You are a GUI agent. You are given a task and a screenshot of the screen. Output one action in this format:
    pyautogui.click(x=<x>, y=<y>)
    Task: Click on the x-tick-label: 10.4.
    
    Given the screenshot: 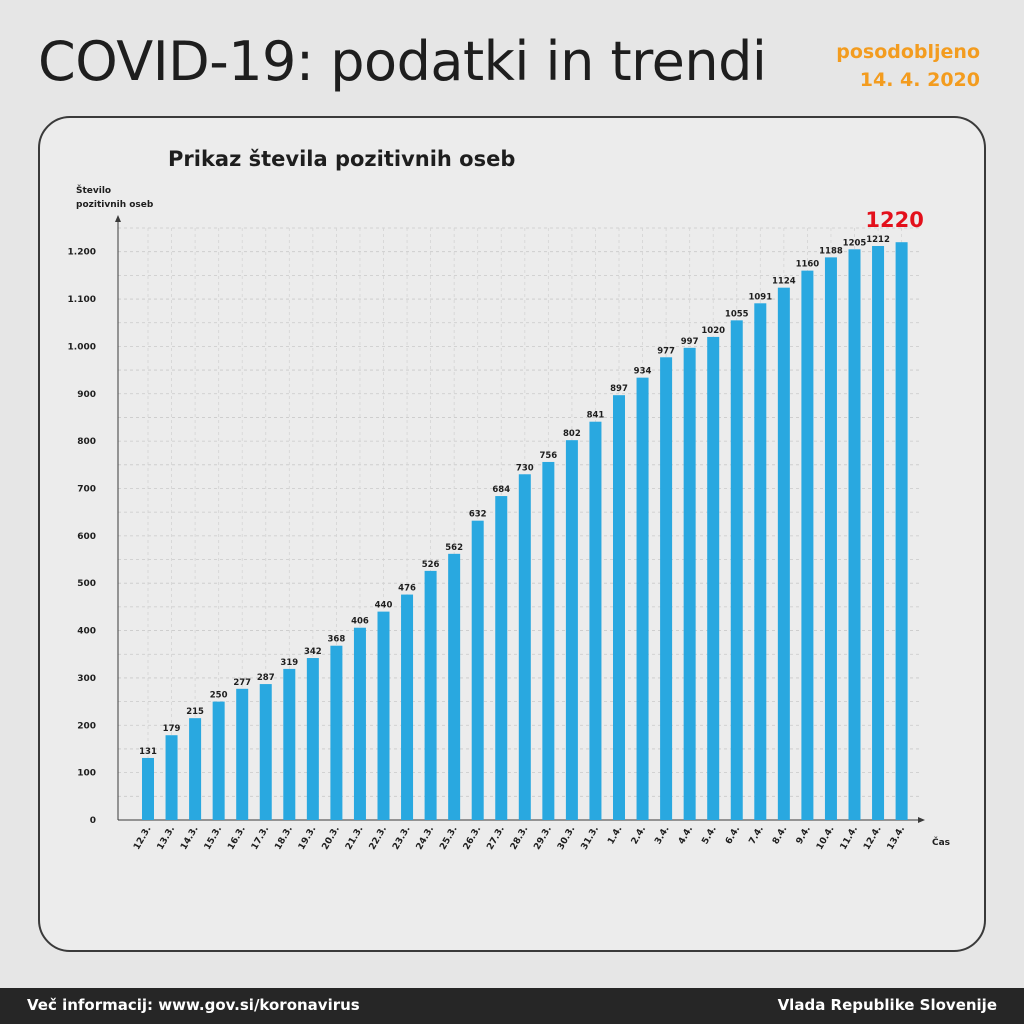 What is the action you would take?
    pyautogui.click(x=825, y=838)
    